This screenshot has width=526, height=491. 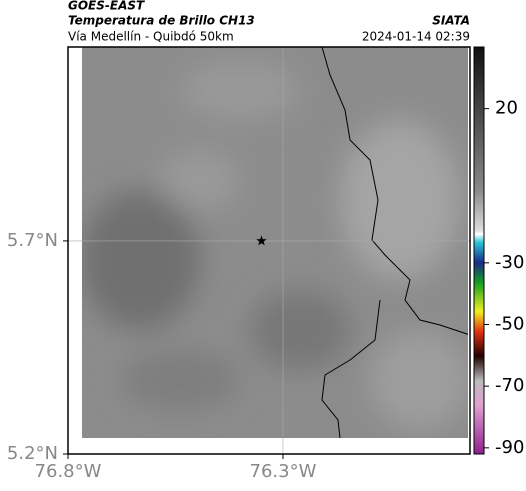 What do you see at coordinates (106, 6) in the screenshot?
I see `source: GOES-EAST` at bounding box center [106, 6].